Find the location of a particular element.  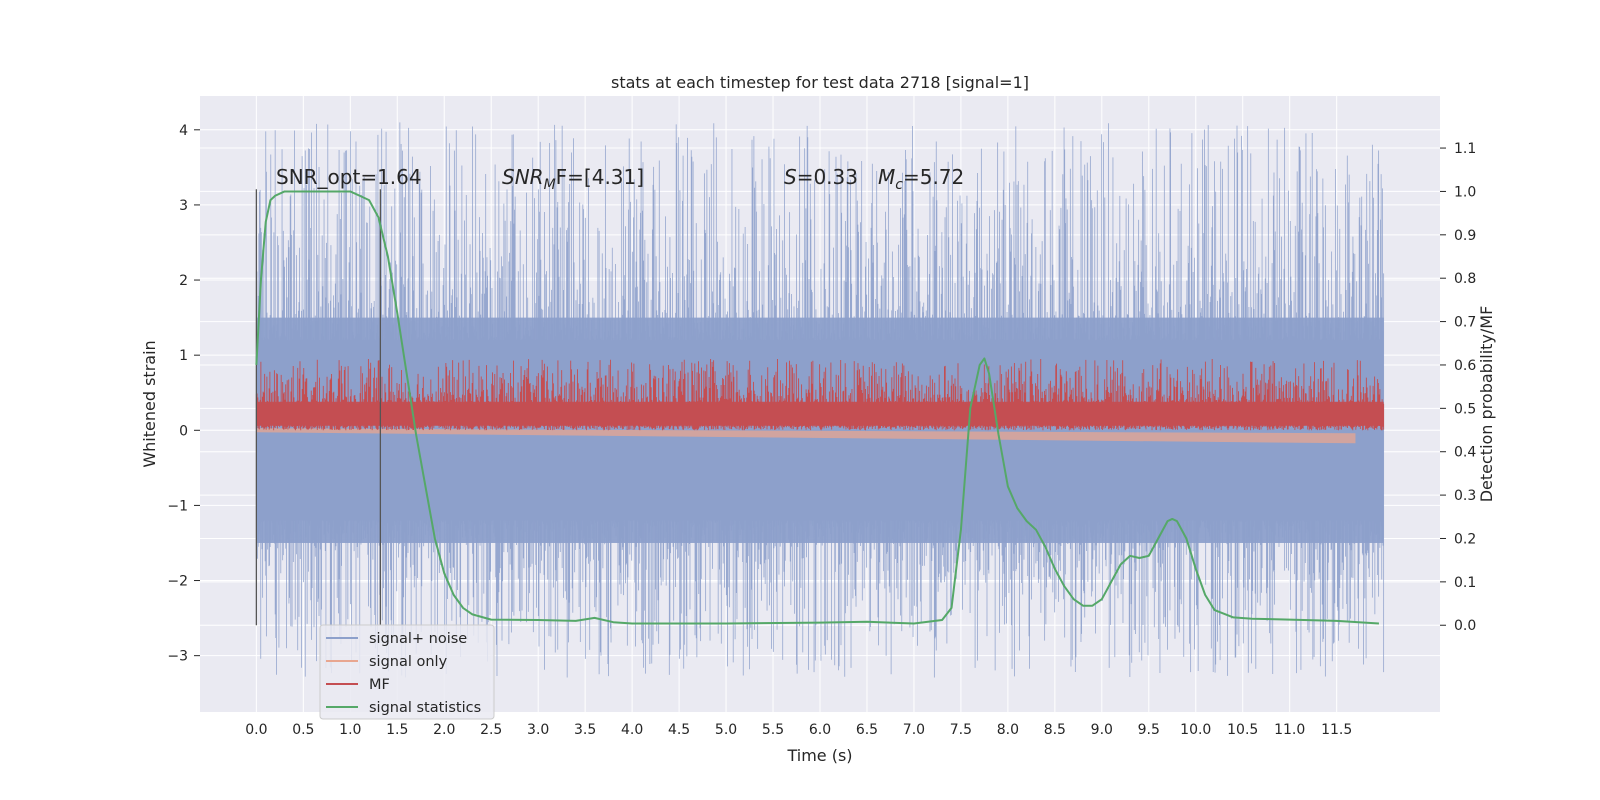

legend-label-signal-only: signal only is located at coordinates (408, 662).